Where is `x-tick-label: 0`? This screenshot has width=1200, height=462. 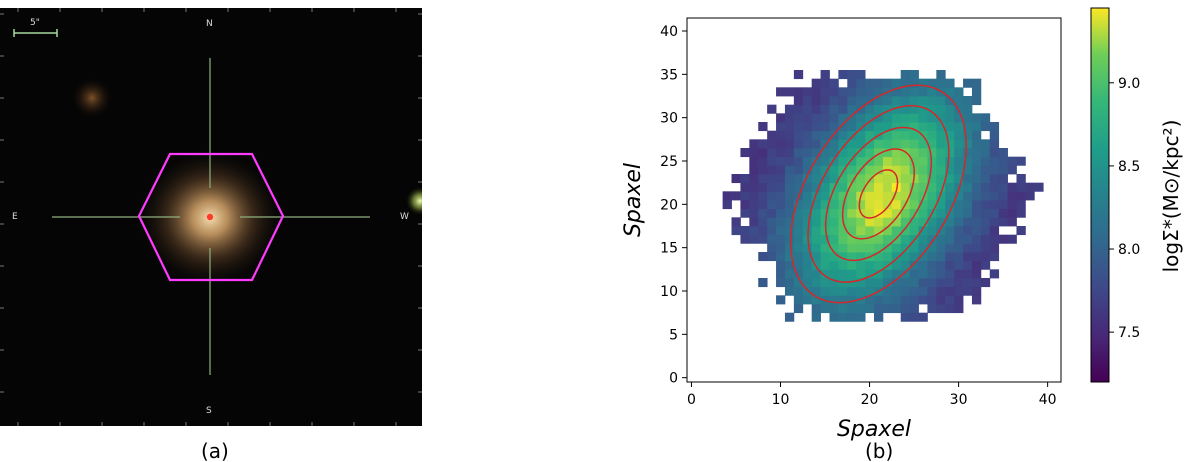 x-tick-label: 0 is located at coordinates (691, 400).